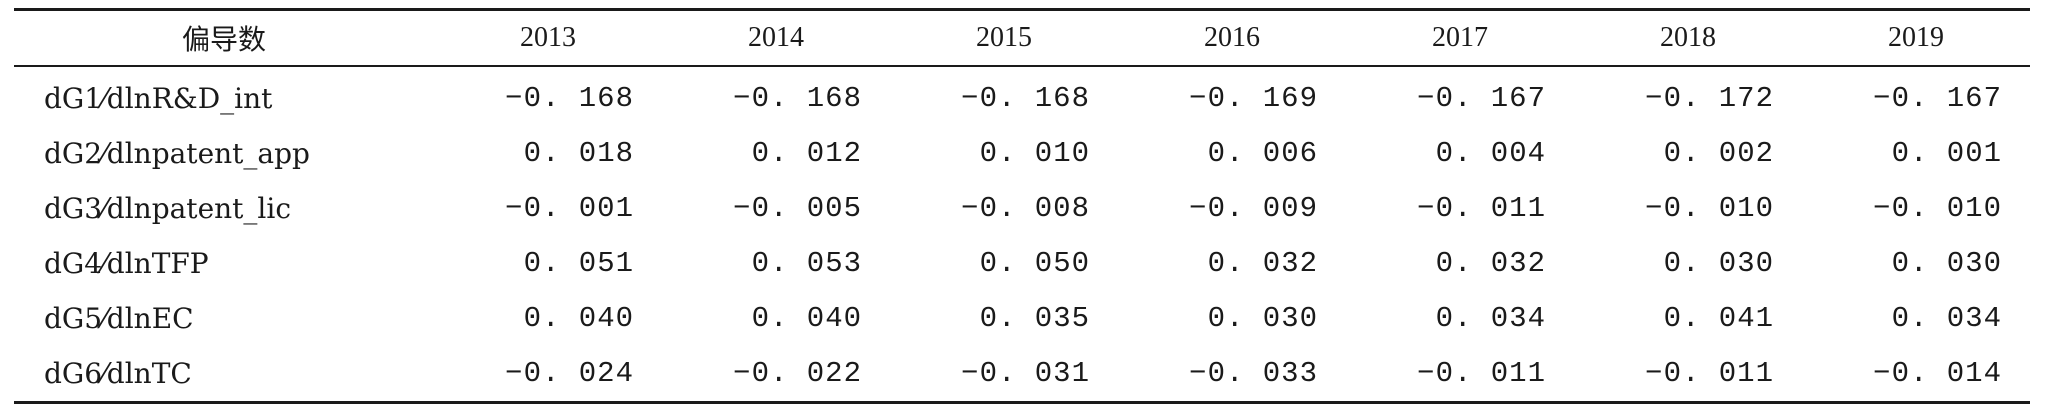 Image resolution: width=2048 pixels, height=404 pixels. Describe the element at coordinates (797, 373) in the screenshot. I see `table-cell: −0. 022` at that location.